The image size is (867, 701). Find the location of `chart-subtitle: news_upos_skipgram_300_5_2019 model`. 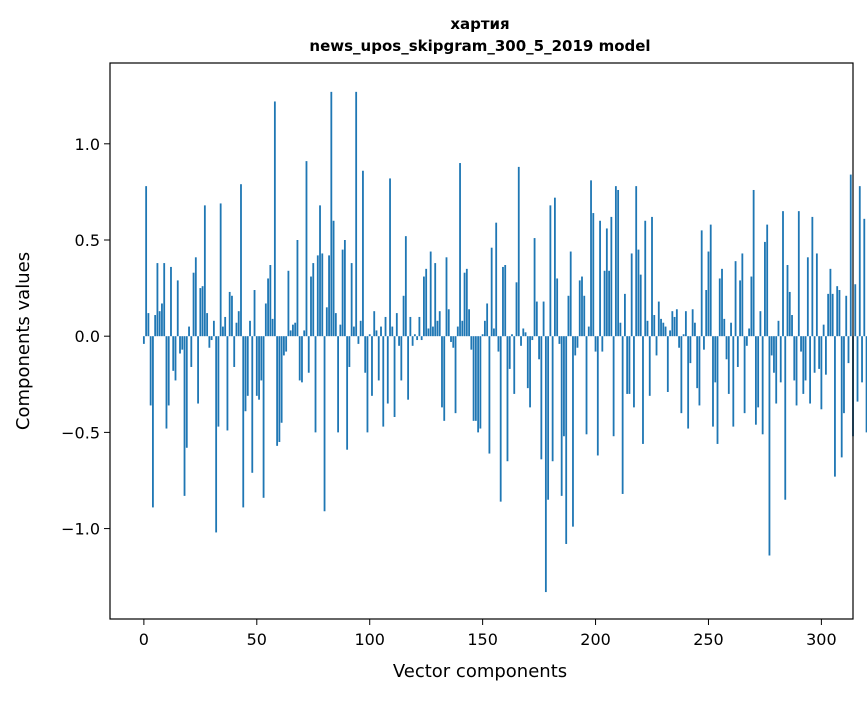

chart-subtitle: news_upos_skipgram_300_5_2019 model is located at coordinates (479, 46).